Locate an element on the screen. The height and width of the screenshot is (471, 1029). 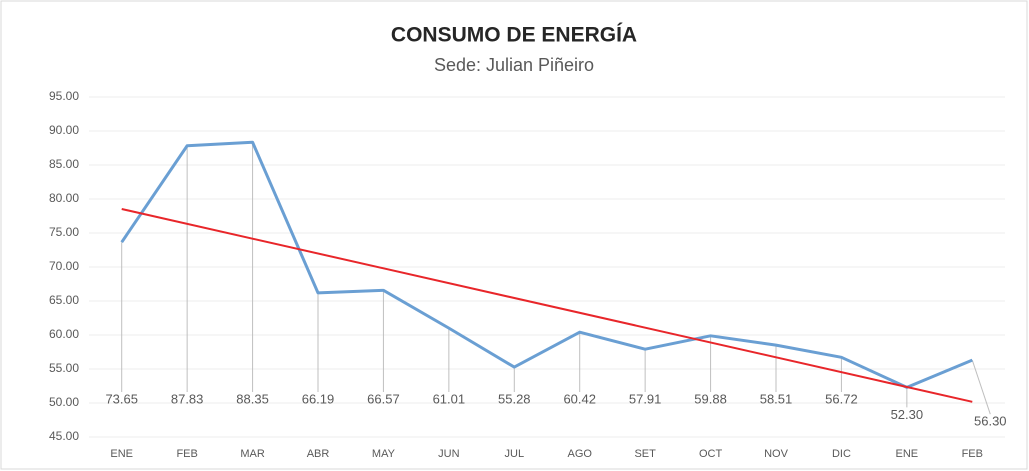
x-tick-label: MAR is located at coordinates (252, 454).